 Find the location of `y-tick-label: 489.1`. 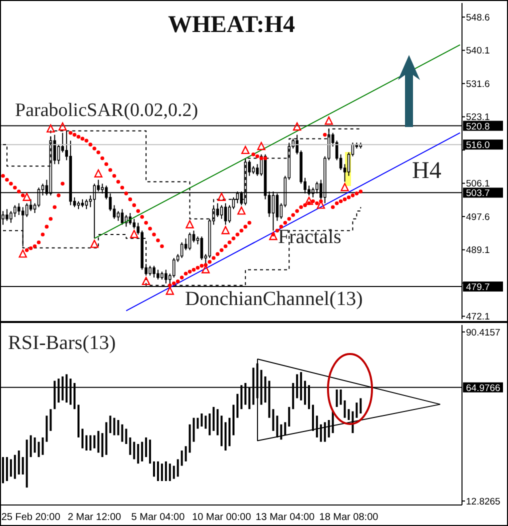

y-tick-label: 489.1 is located at coordinates (478, 250).